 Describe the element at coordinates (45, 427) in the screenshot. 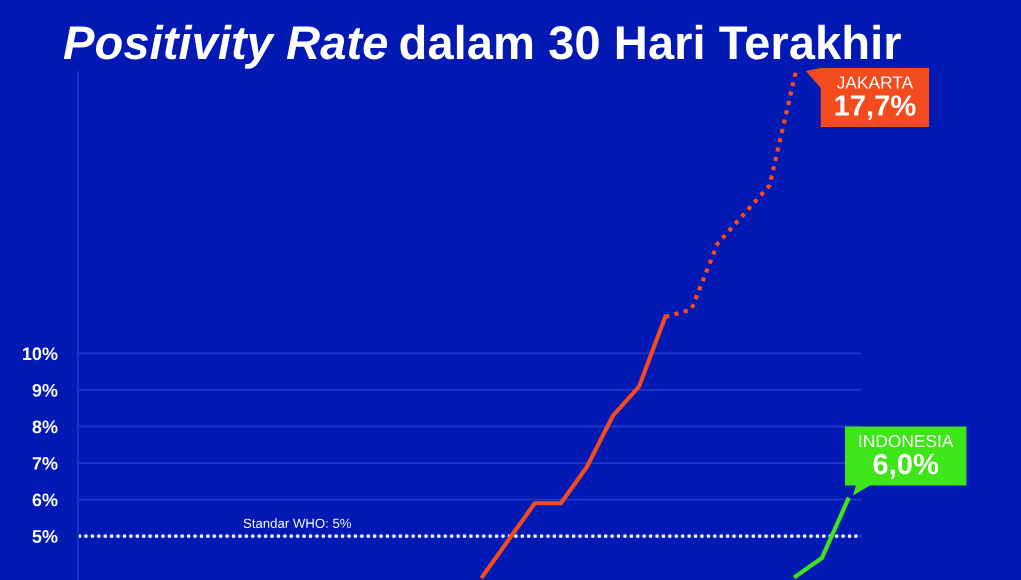

I see `y-tick-label: 8%` at that location.